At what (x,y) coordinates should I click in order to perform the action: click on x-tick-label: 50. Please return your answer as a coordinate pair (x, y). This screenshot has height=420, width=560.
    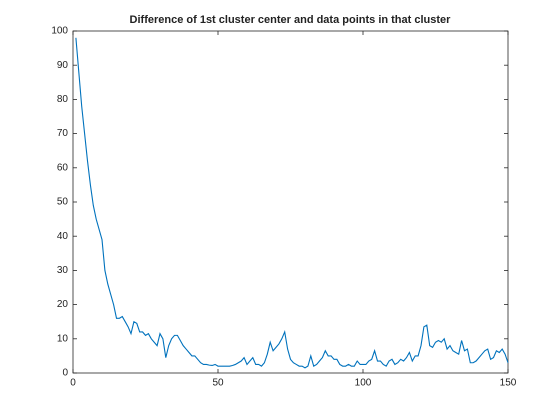
    Looking at the image, I should click on (218, 383).